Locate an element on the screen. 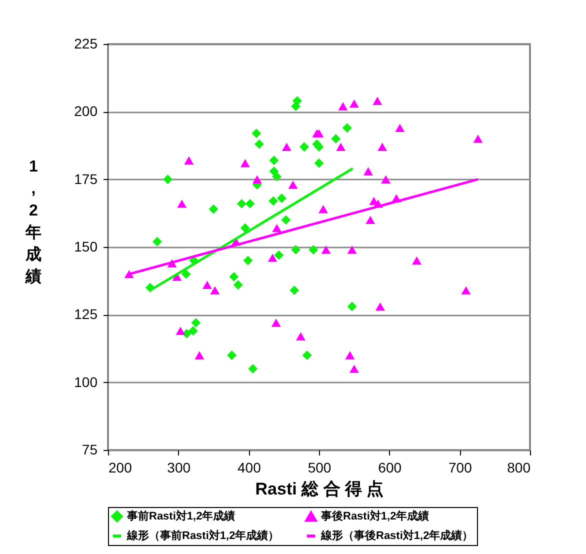 The height and width of the screenshot is (554, 586). x-axis-title: Rasti 総 合 得 点 is located at coordinates (319, 489).